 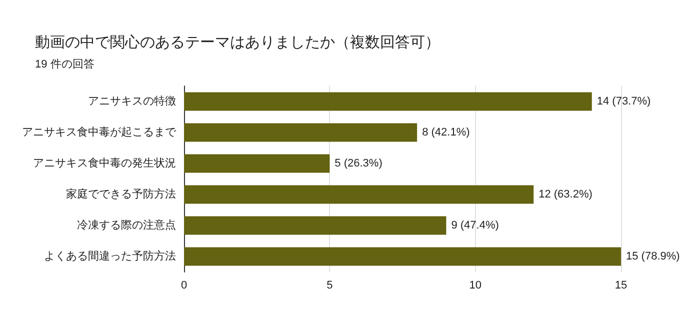 What do you see at coordinates (237, 42) in the screenshot?
I see `chart-title: 動画の中で関心のあるテーマはありましたか（複数回答可）` at bounding box center [237, 42].